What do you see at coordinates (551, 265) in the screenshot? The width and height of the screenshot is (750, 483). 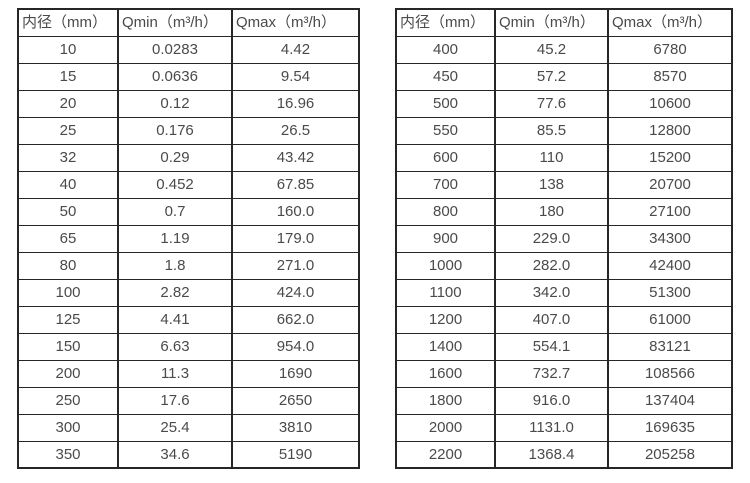 I see `table-cell: 282.0` at bounding box center [551, 265].